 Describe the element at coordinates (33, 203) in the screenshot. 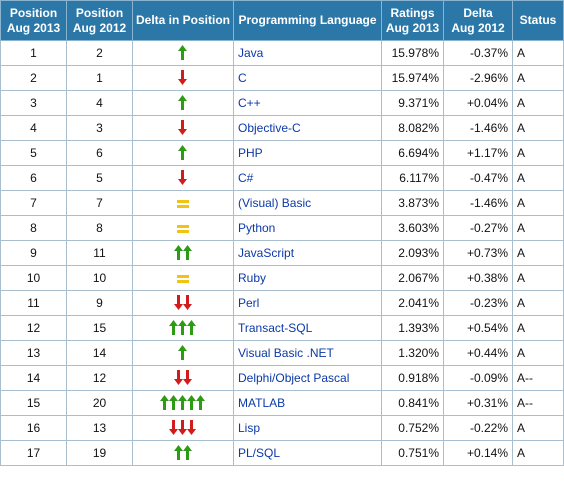

I see `position-2013-cell: 7` at that location.